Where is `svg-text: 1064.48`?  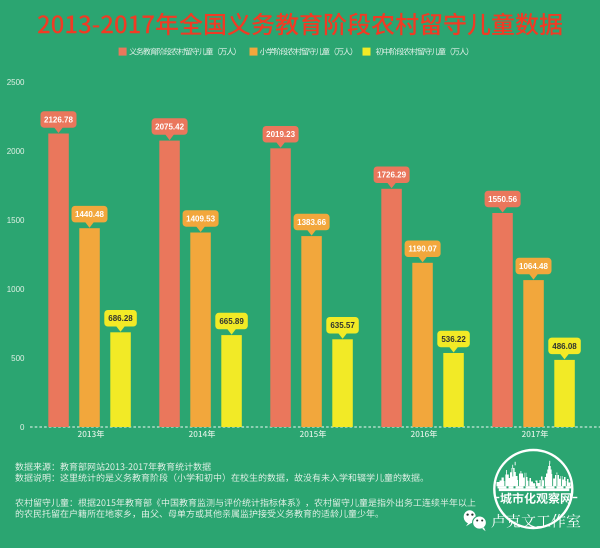 svg-text: 1064.48 is located at coordinates (533, 266).